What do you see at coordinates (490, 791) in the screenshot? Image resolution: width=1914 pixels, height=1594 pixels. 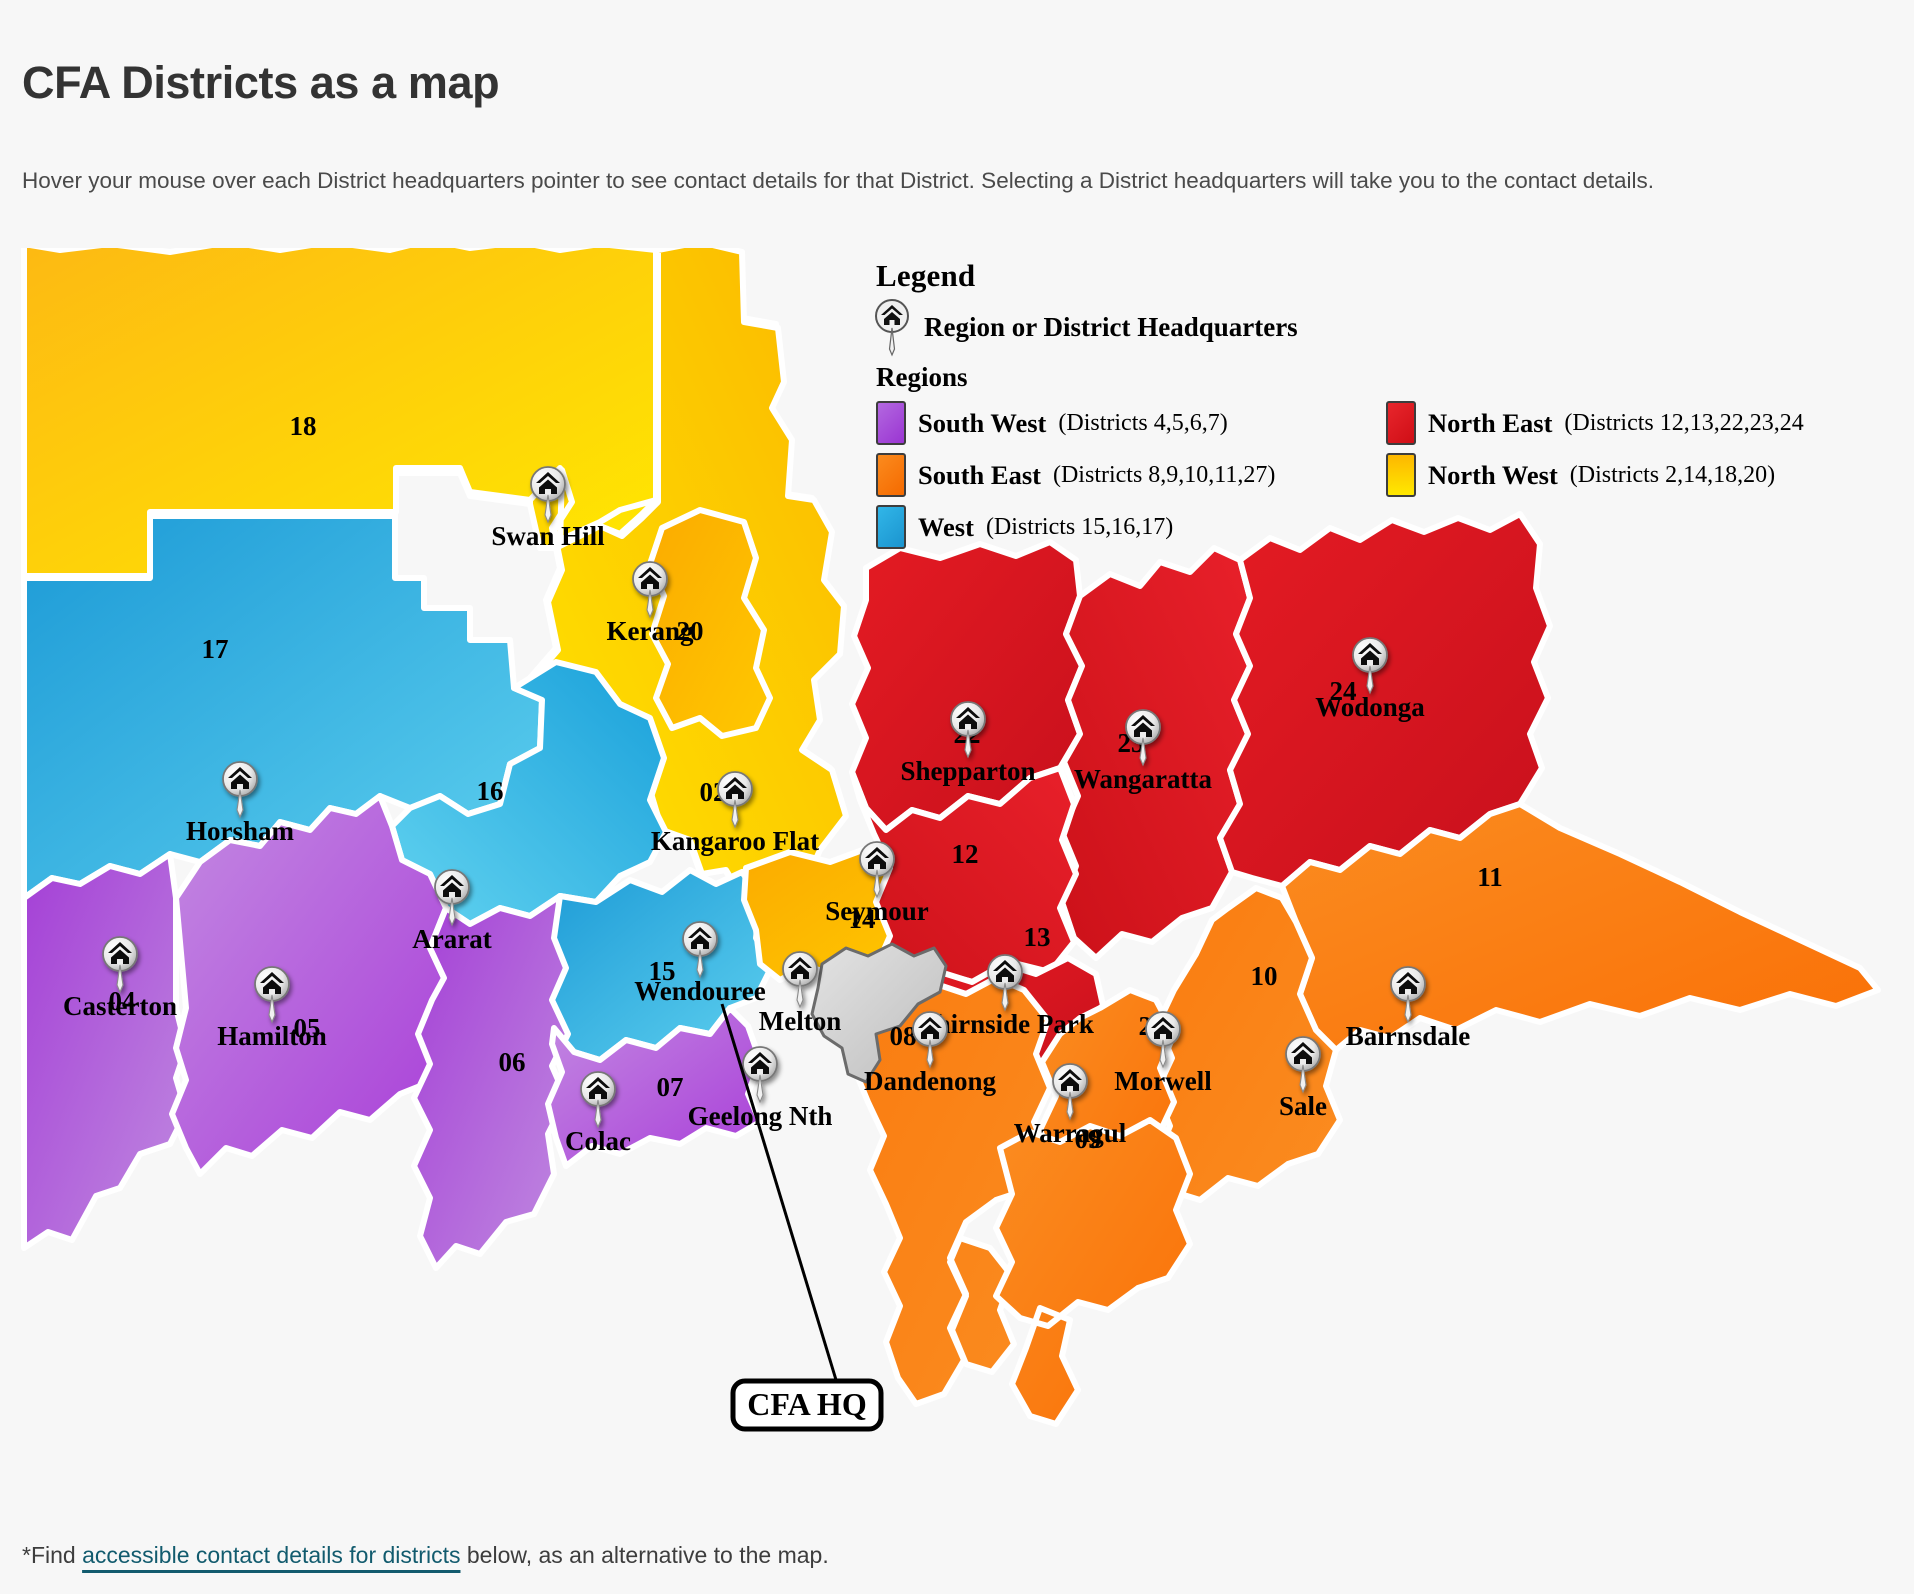 I see `district-number-16: 16` at bounding box center [490, 791].